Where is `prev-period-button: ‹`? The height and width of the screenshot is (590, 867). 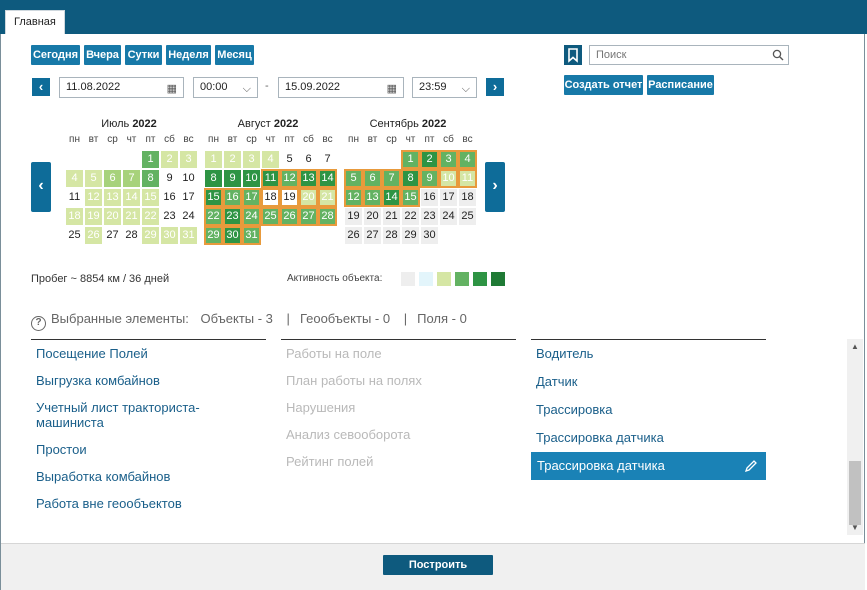 prev-period-button: ‹ is located at coordinates (41, 87).